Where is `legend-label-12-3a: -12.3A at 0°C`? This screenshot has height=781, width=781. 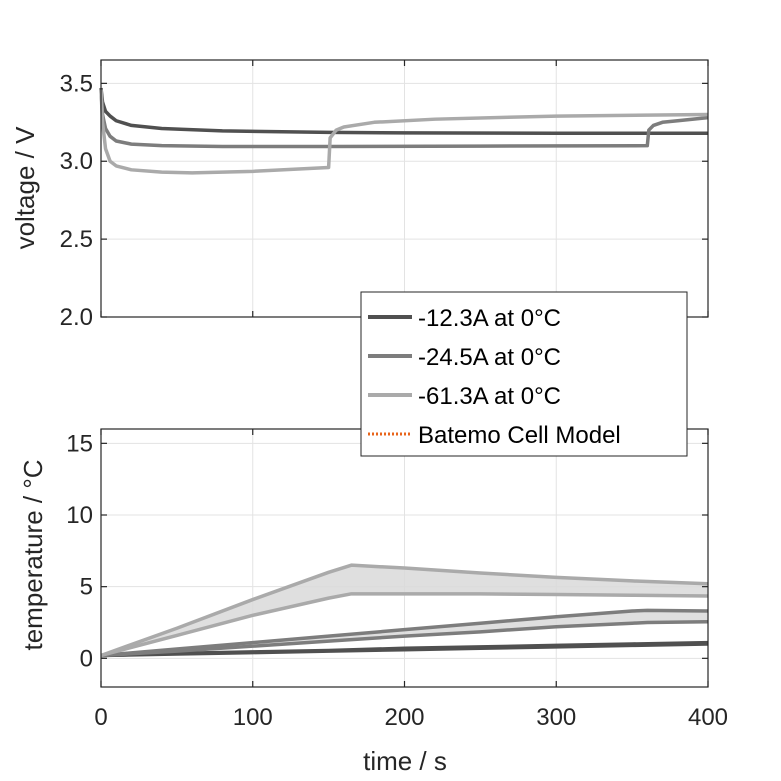
legend-label-12-3a: -12.3A at 0°C is located at coordinates (489, 318).